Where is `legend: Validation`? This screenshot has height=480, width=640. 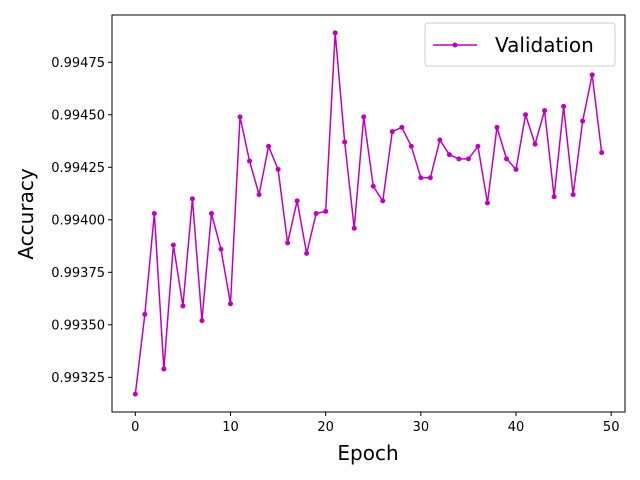 legend: Validation is located at coordinates (520, 44).